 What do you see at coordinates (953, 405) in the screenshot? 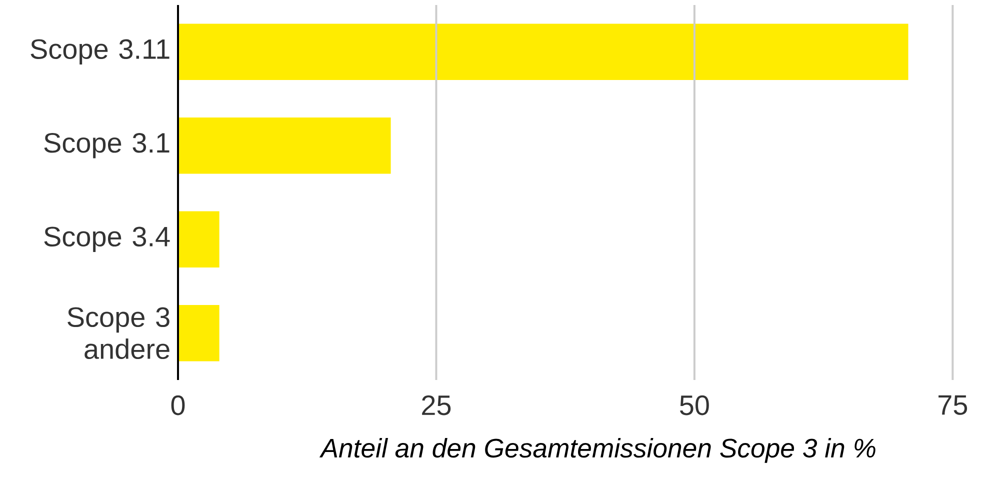
I see `x-tick-label: 75` at bounding box center [953, 405].